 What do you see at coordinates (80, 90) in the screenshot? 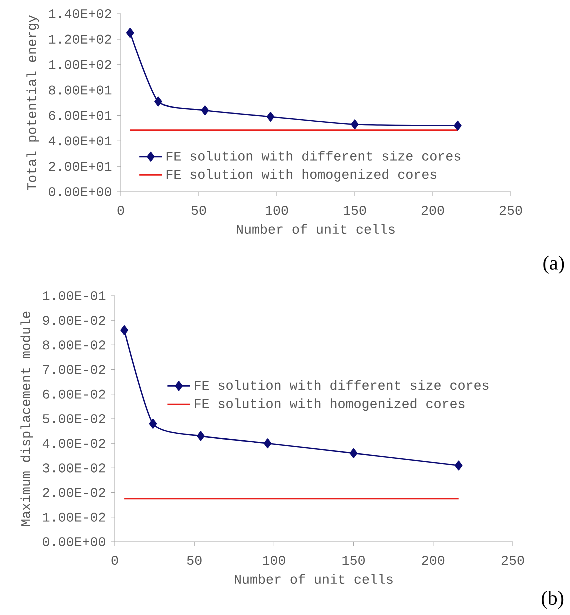
I see `y-tick-label: 8.00E+01` at bounding box center [80, 90].